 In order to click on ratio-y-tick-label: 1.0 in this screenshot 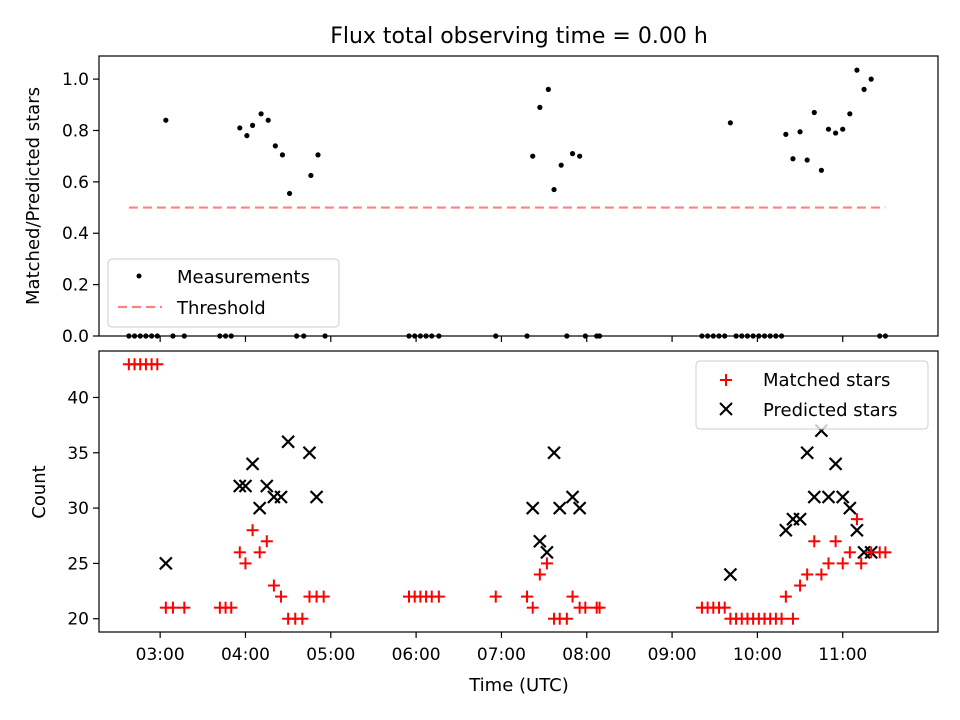, I will do `click(75, 80)`.